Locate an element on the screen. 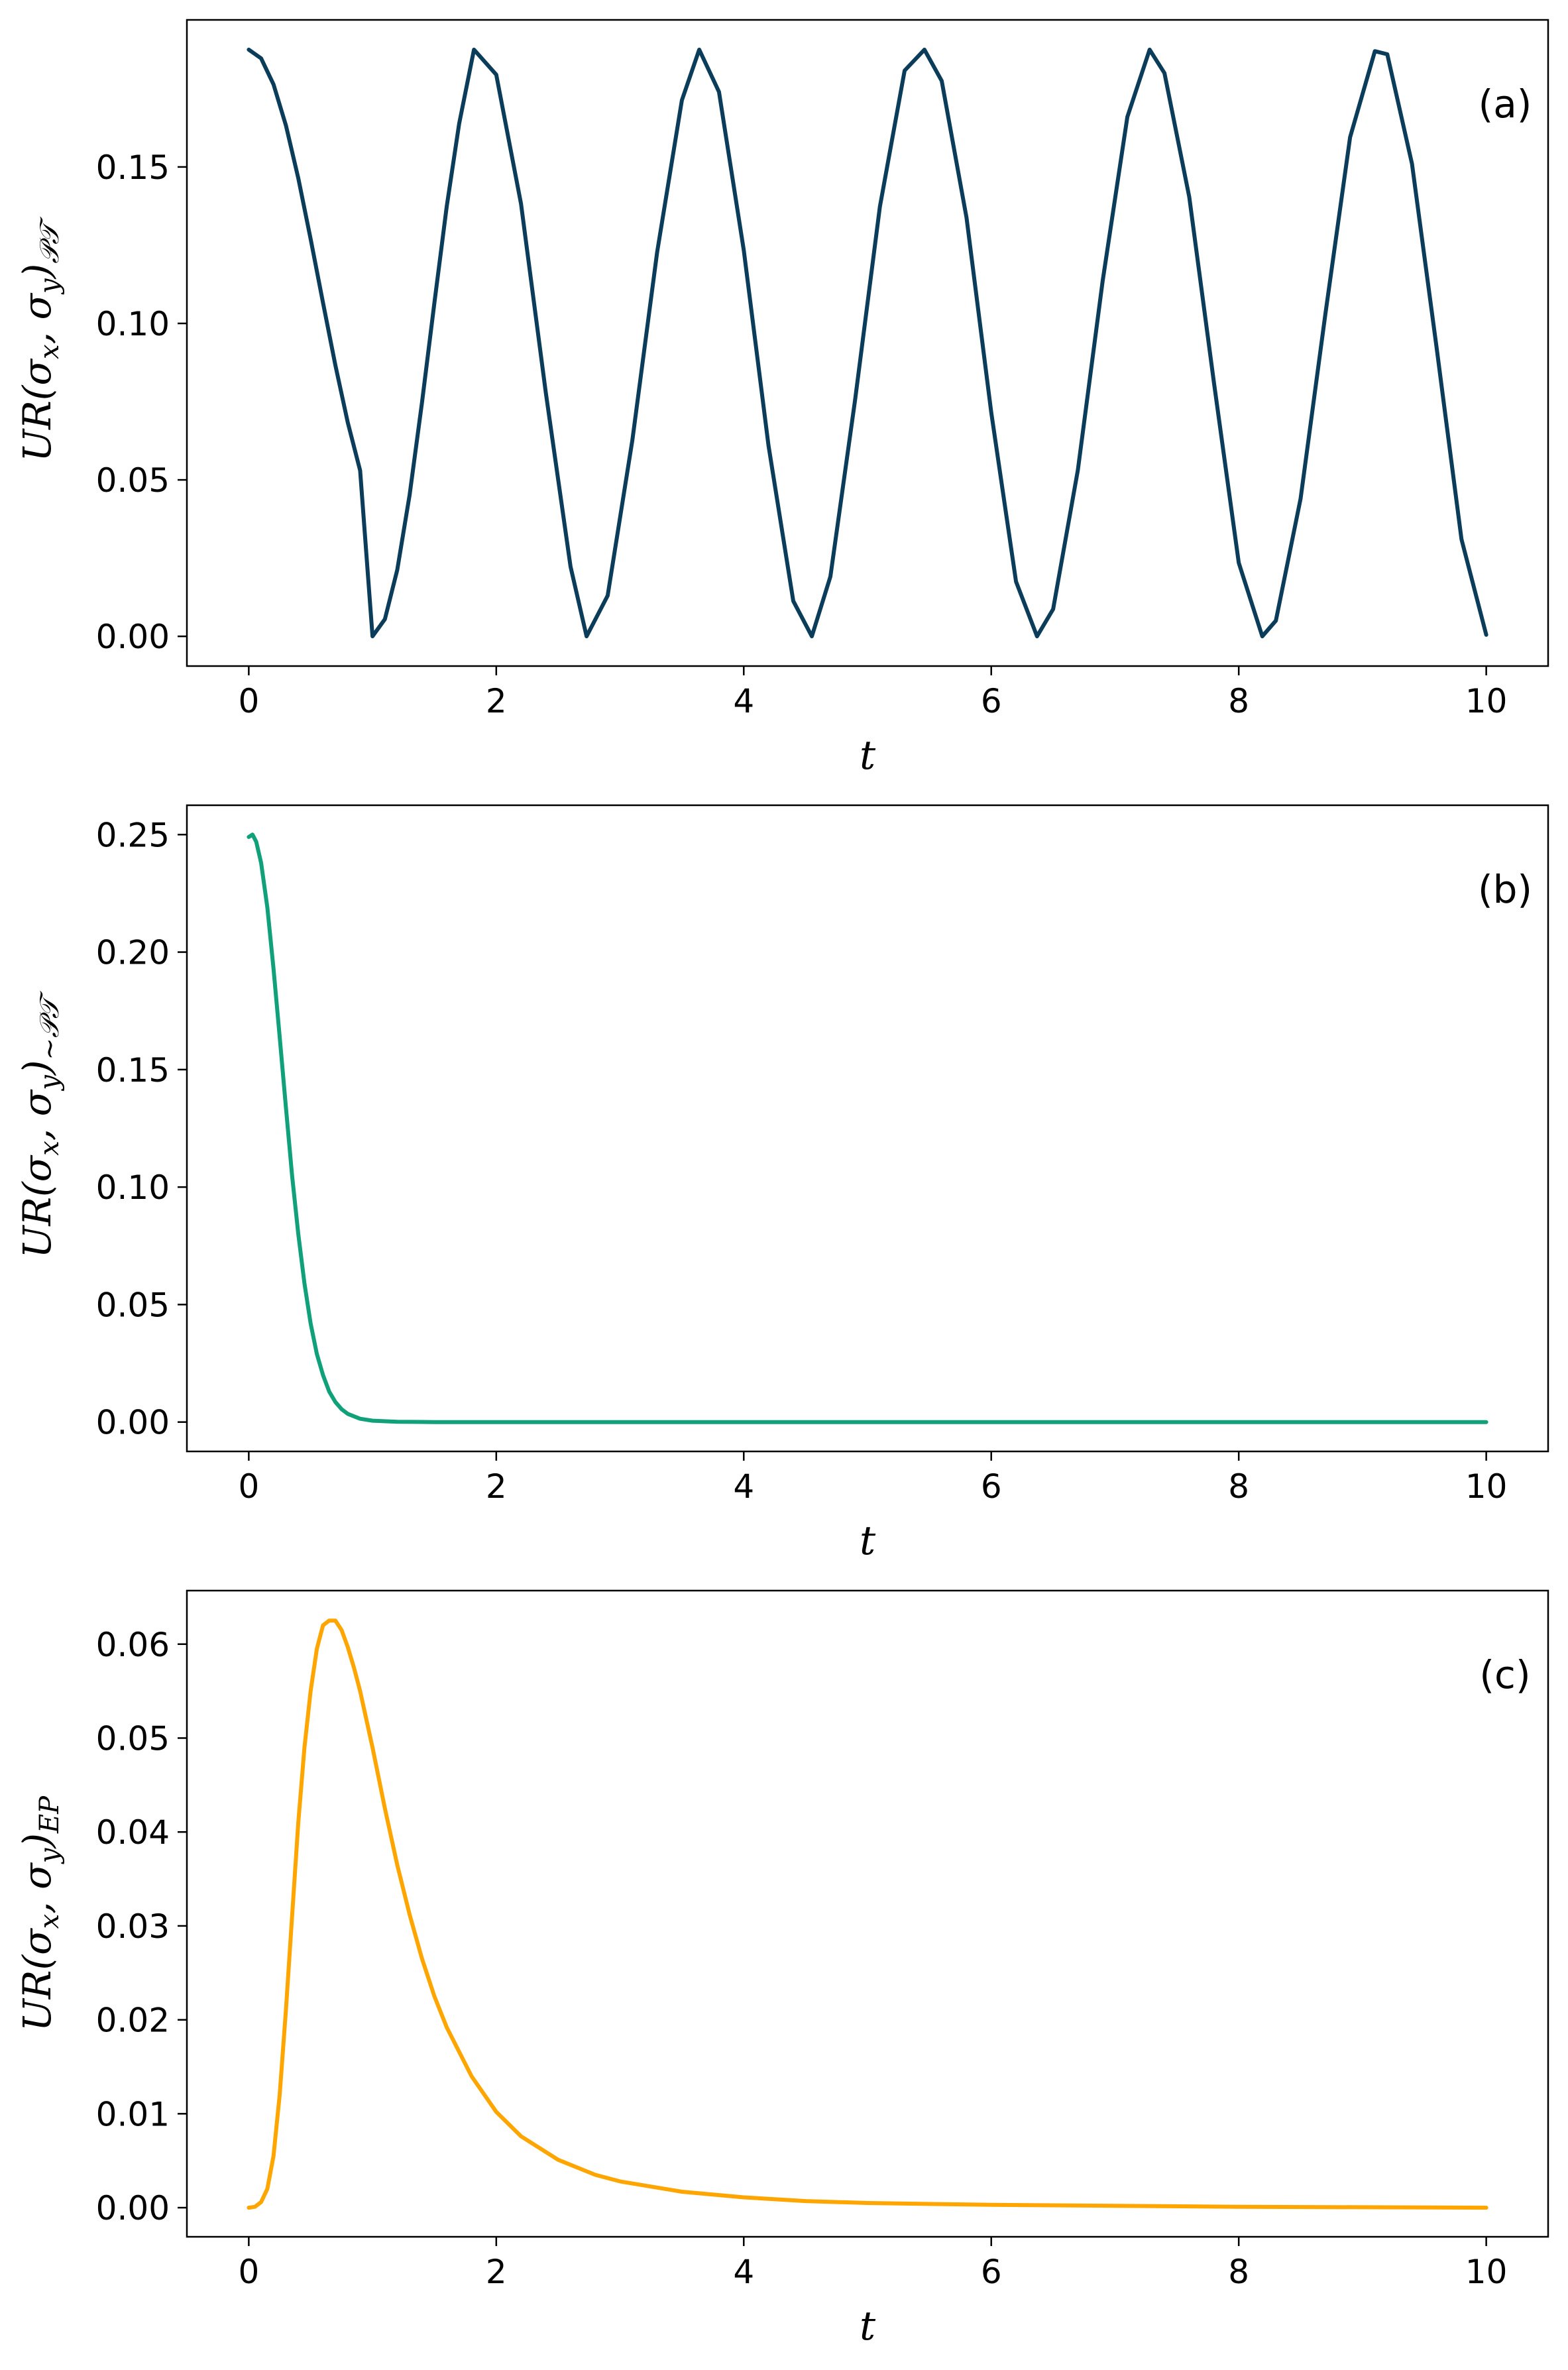 The height and width of the screenshot is (2370, 1568). y-axis-label: UR(σx, σy)∼𝒫𝒯 is located at coordinates (40, 1124).